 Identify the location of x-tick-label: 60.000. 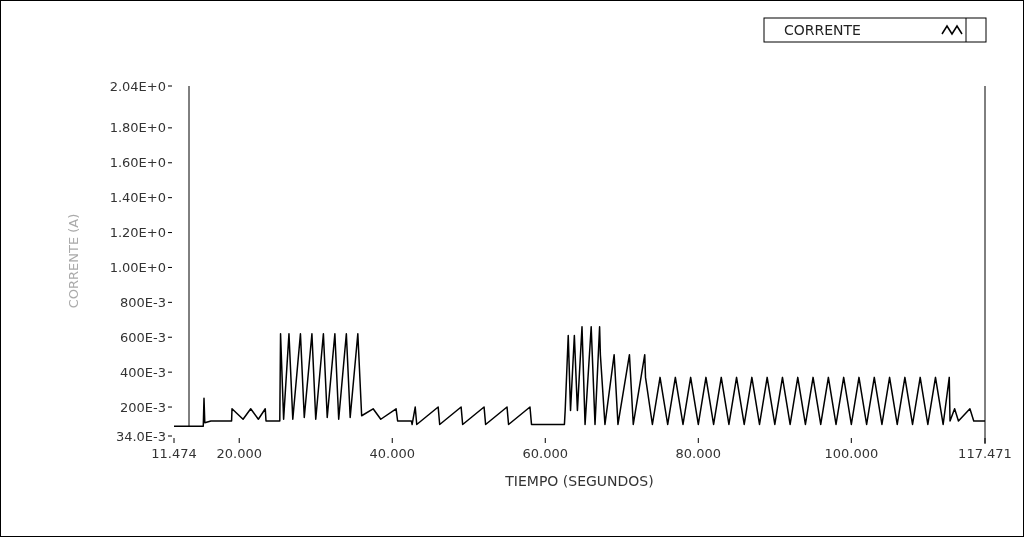
(545, 453).